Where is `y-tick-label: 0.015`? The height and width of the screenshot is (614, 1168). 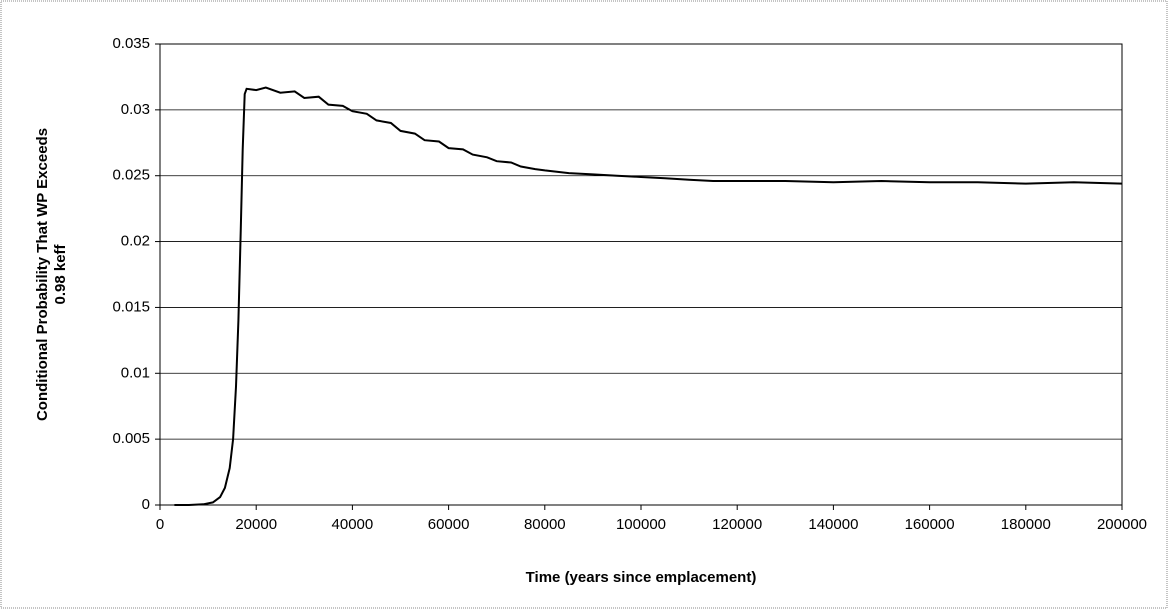
y-tick-label: 0.015 is located at coordinates (131, 306).